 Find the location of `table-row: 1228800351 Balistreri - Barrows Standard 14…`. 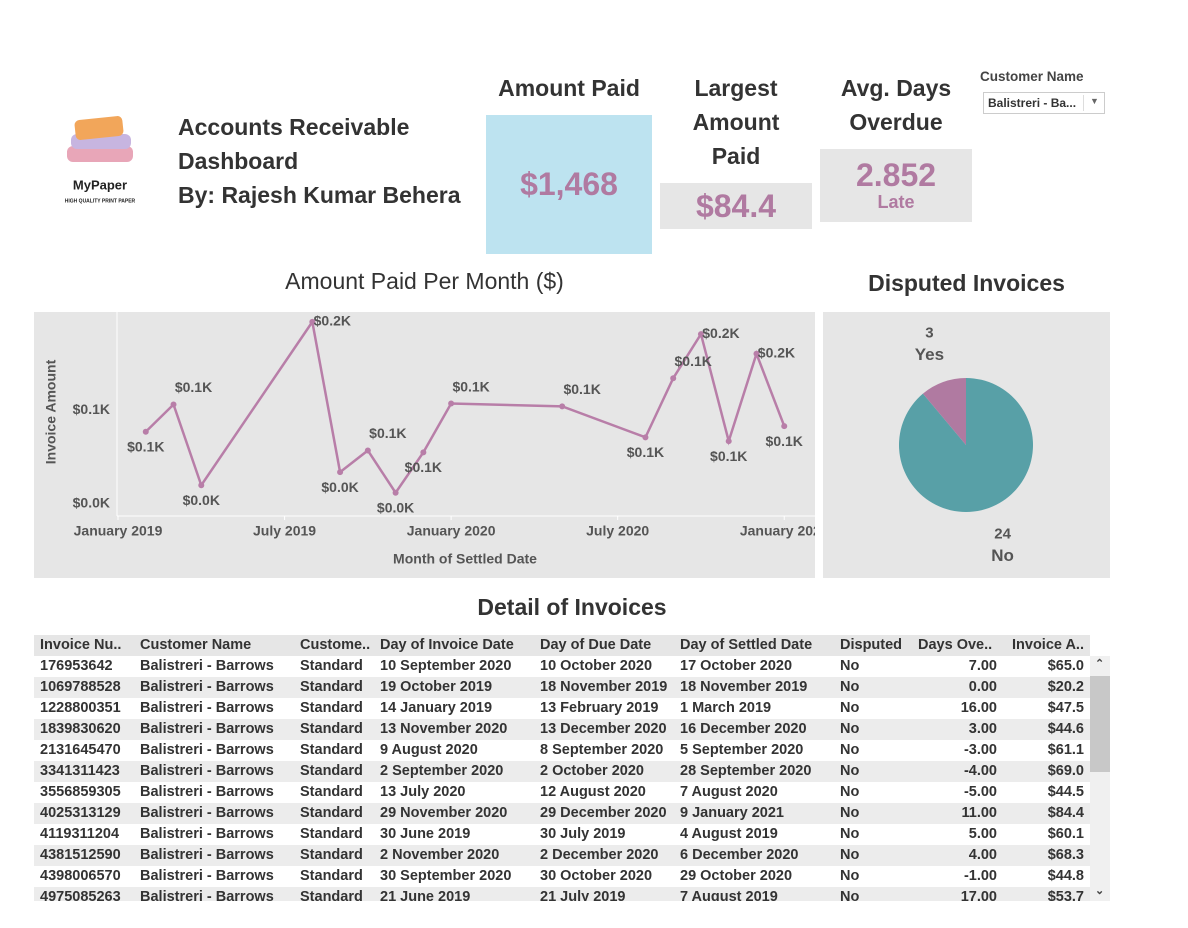

table-row: 1228800351 Balistreri - Barrows Standard 14… is located at coordinates (562, 709).